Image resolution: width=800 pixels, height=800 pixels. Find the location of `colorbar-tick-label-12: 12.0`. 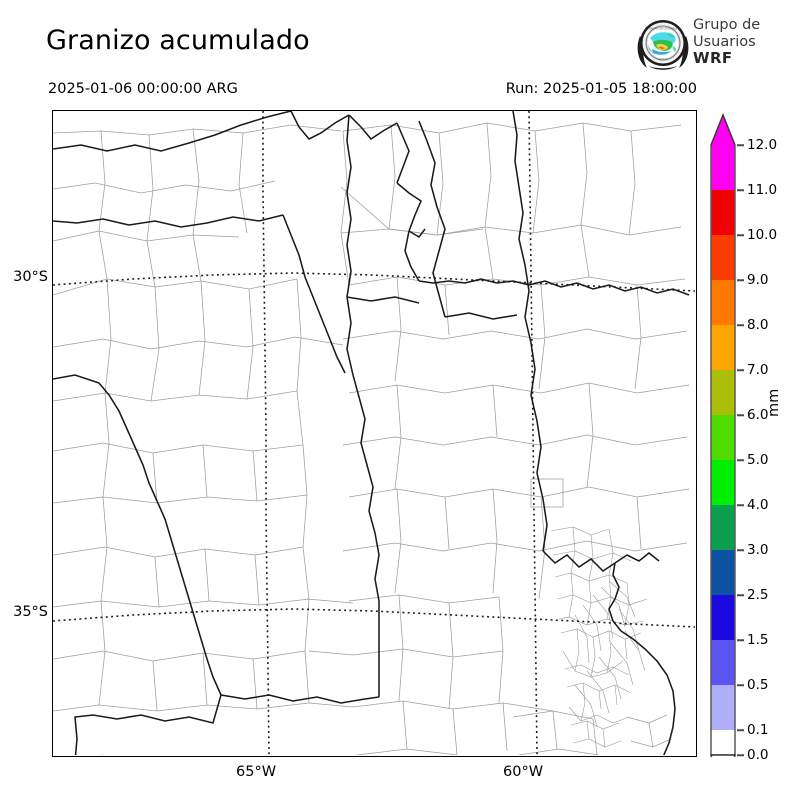

colorbar-tick-label-12: 12.0 is located at coordinates (762, 145).